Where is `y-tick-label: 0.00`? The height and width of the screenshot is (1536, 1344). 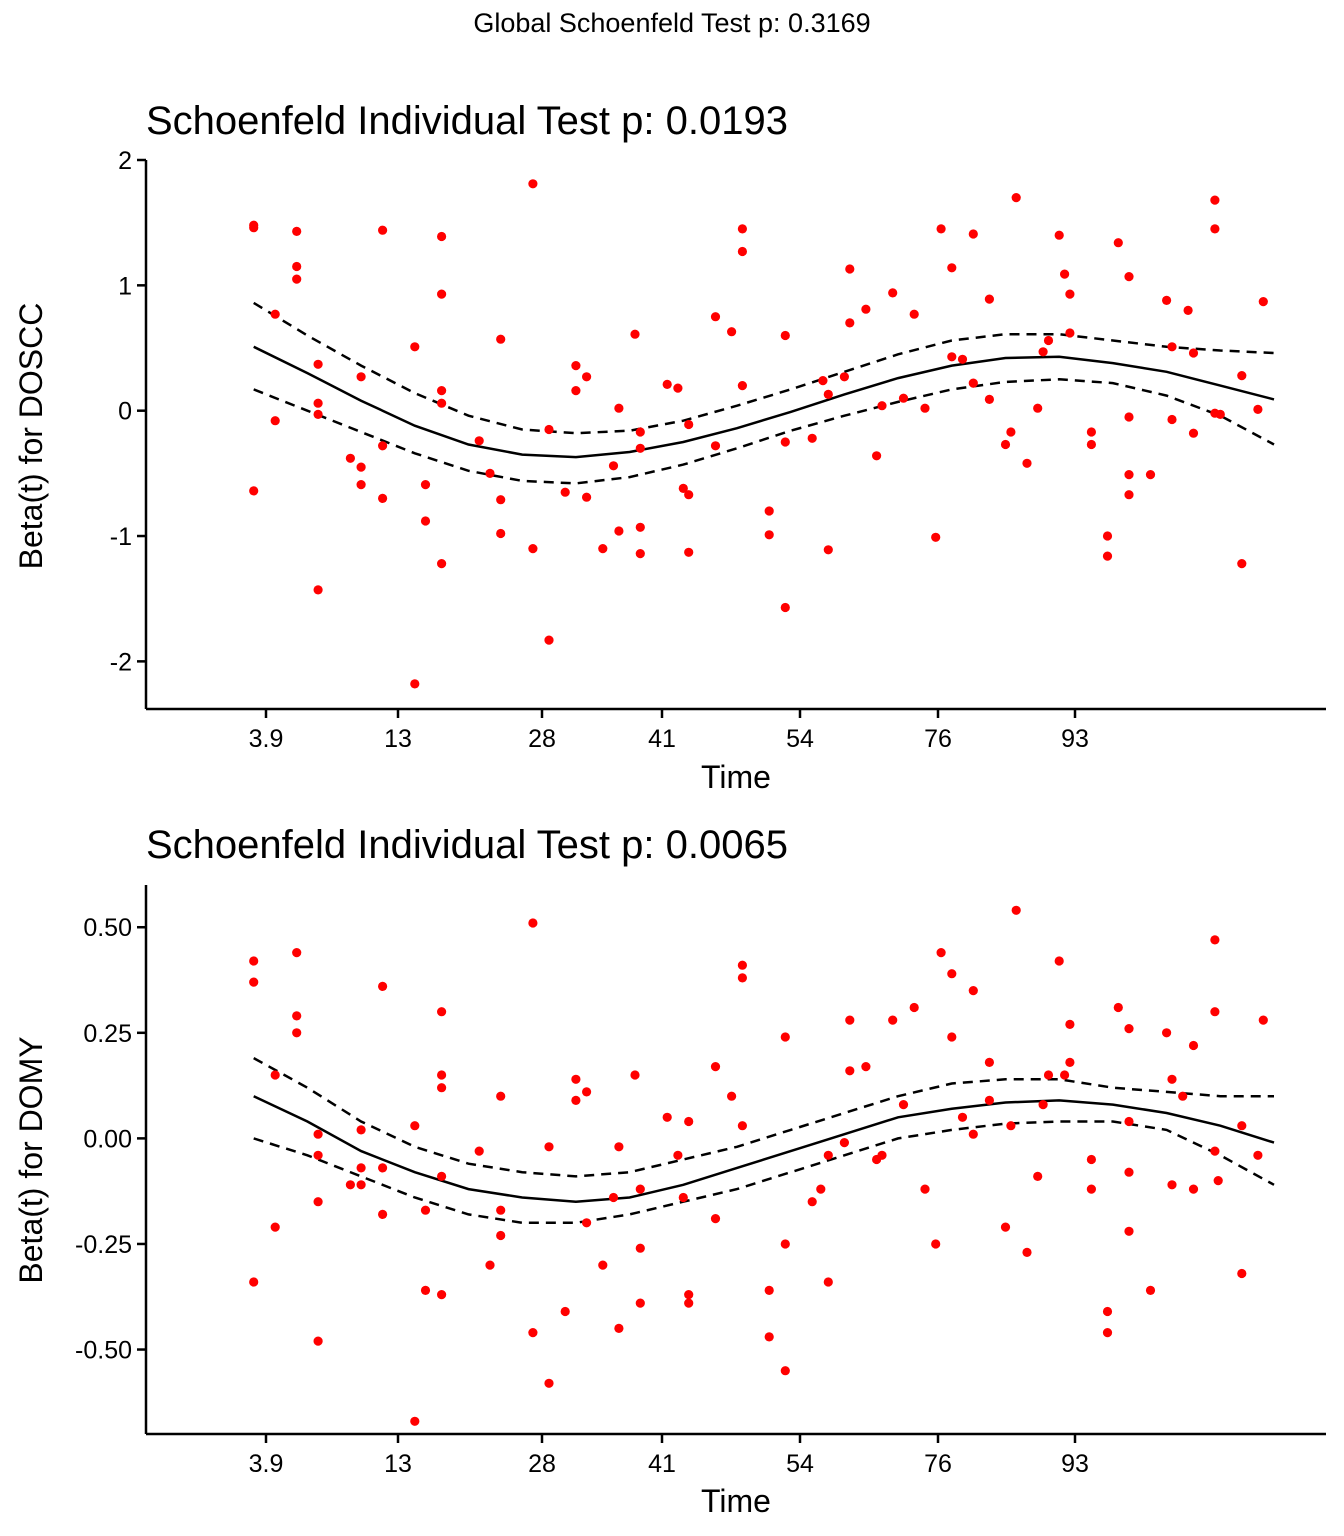 y-tick-label: 0.00 is located at coordinates (107, 1139).